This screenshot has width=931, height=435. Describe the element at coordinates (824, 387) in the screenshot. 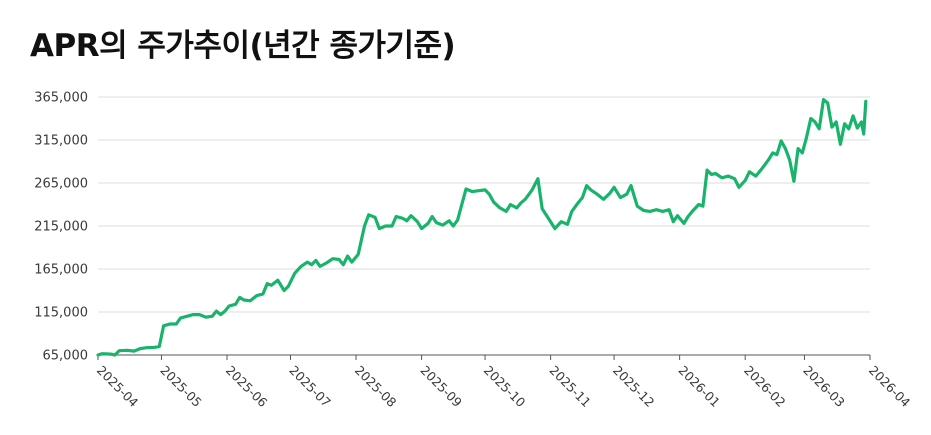

I see `x-tick-label: 2026-03` at that location.